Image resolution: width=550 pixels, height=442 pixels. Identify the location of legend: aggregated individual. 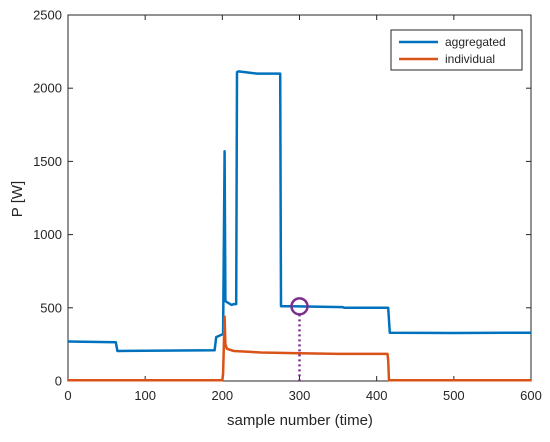
(456, 50).